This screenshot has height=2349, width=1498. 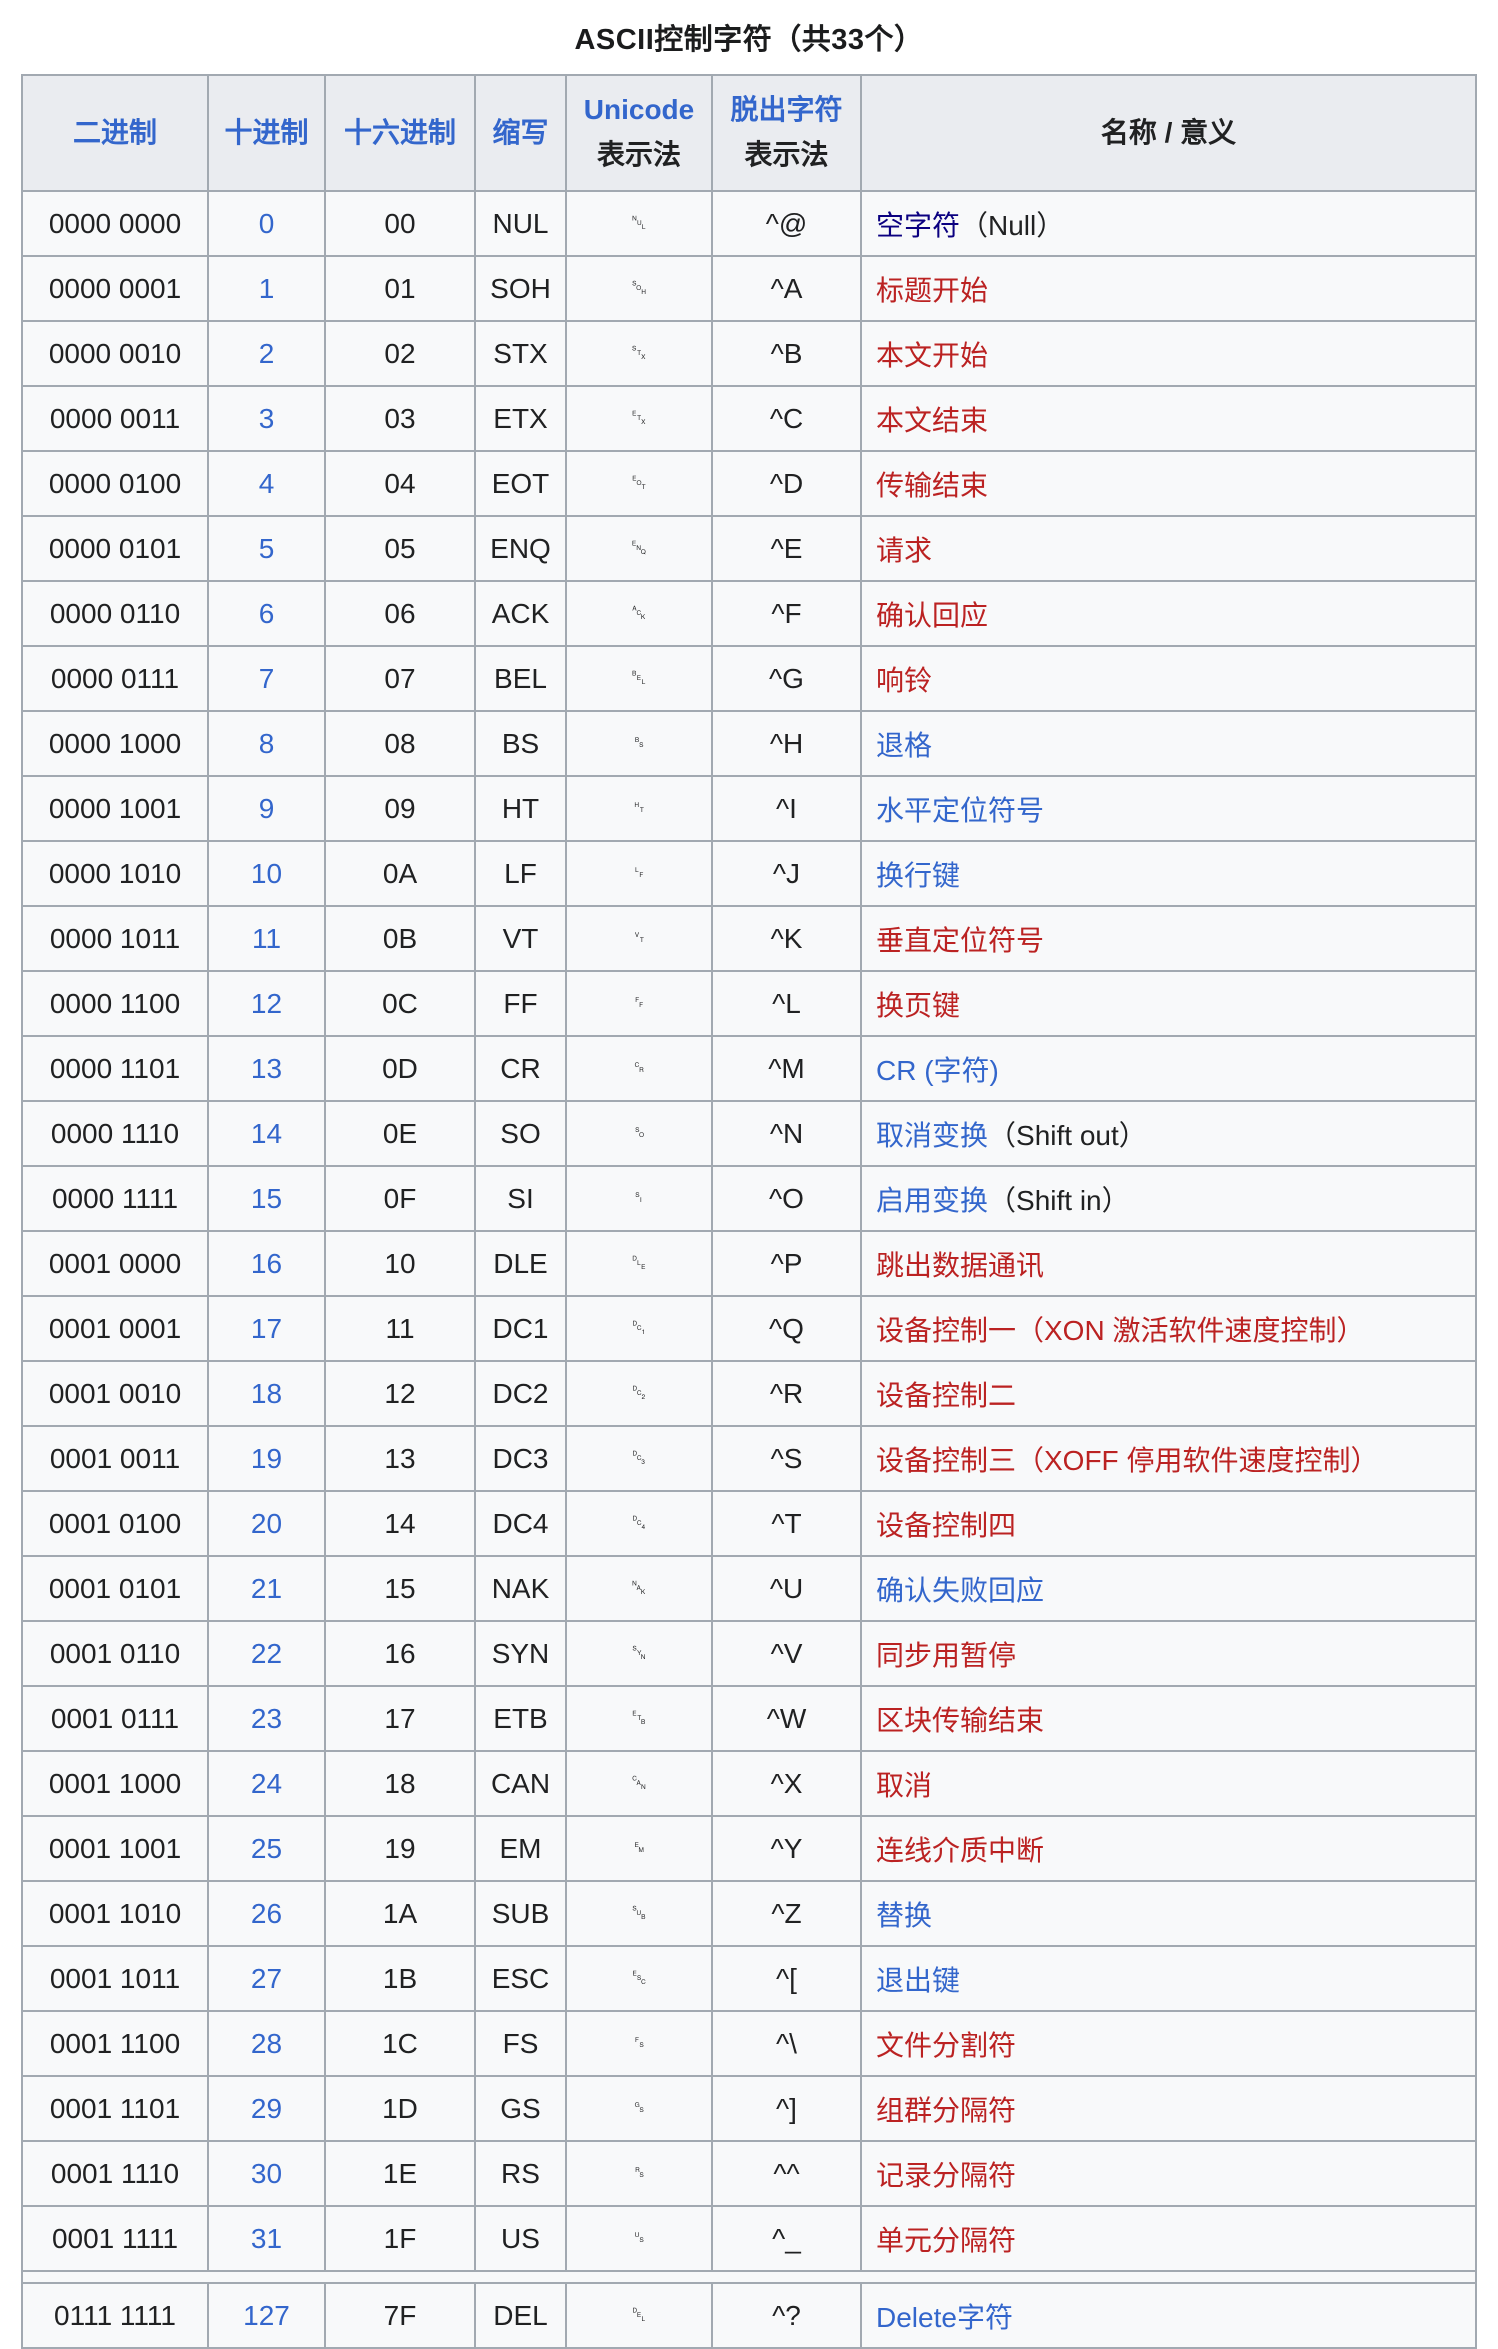 I want to click on abbreviation-cell: NAK, so click(x=520, y=1588).